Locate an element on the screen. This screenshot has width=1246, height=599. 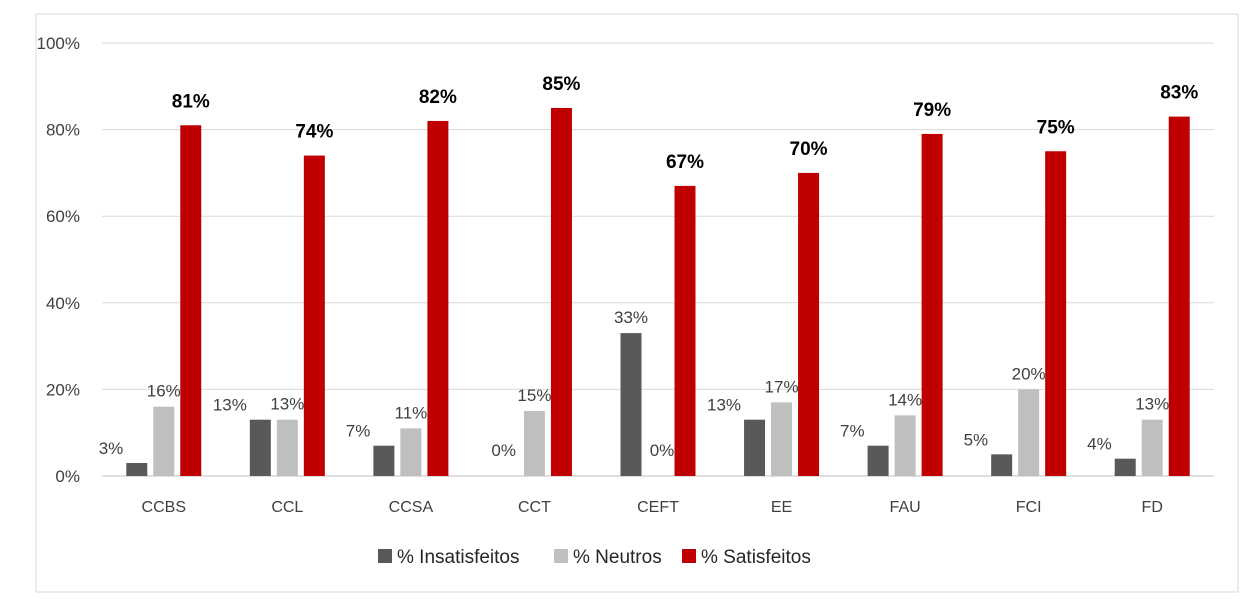
data-label: 5% is located at coordinates (976, 439).